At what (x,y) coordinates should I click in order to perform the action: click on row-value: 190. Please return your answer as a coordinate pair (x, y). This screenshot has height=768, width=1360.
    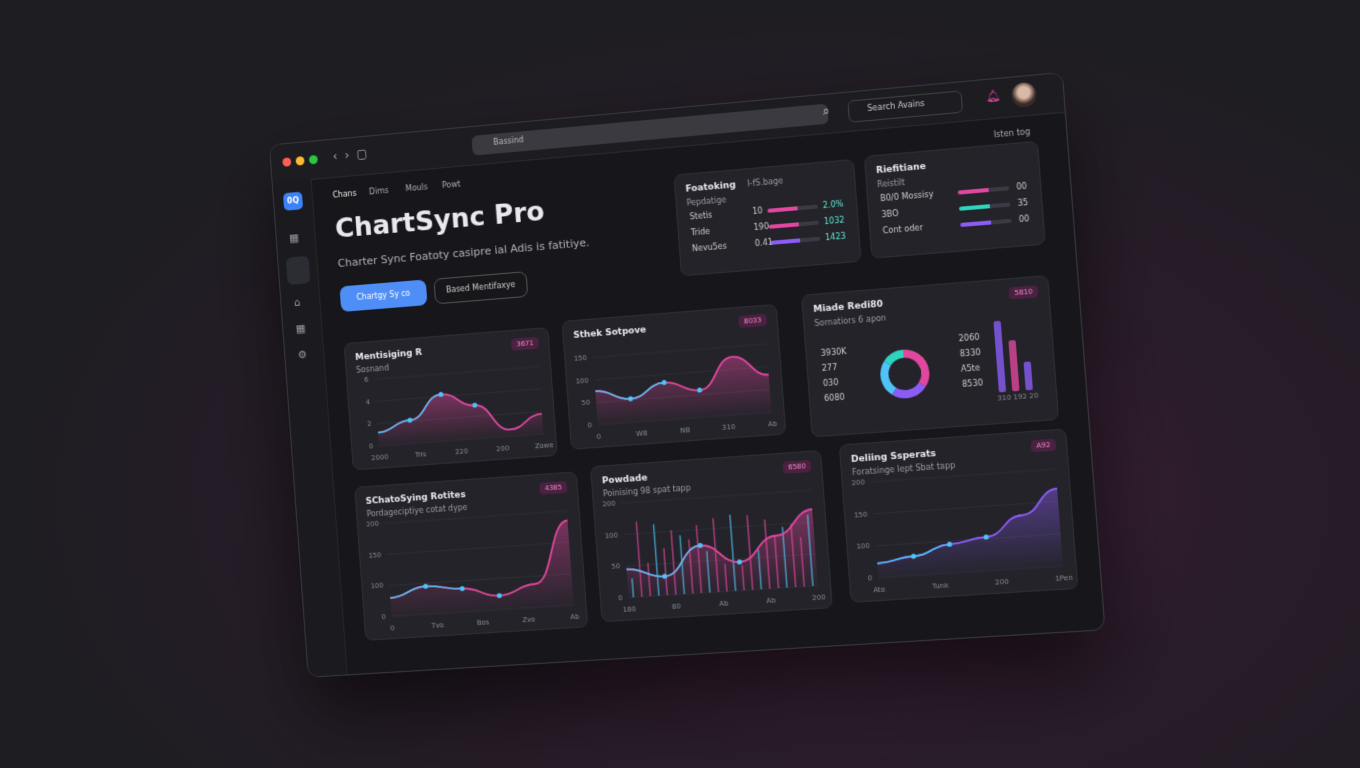
    Looking at the image, I should click on (761, 227).